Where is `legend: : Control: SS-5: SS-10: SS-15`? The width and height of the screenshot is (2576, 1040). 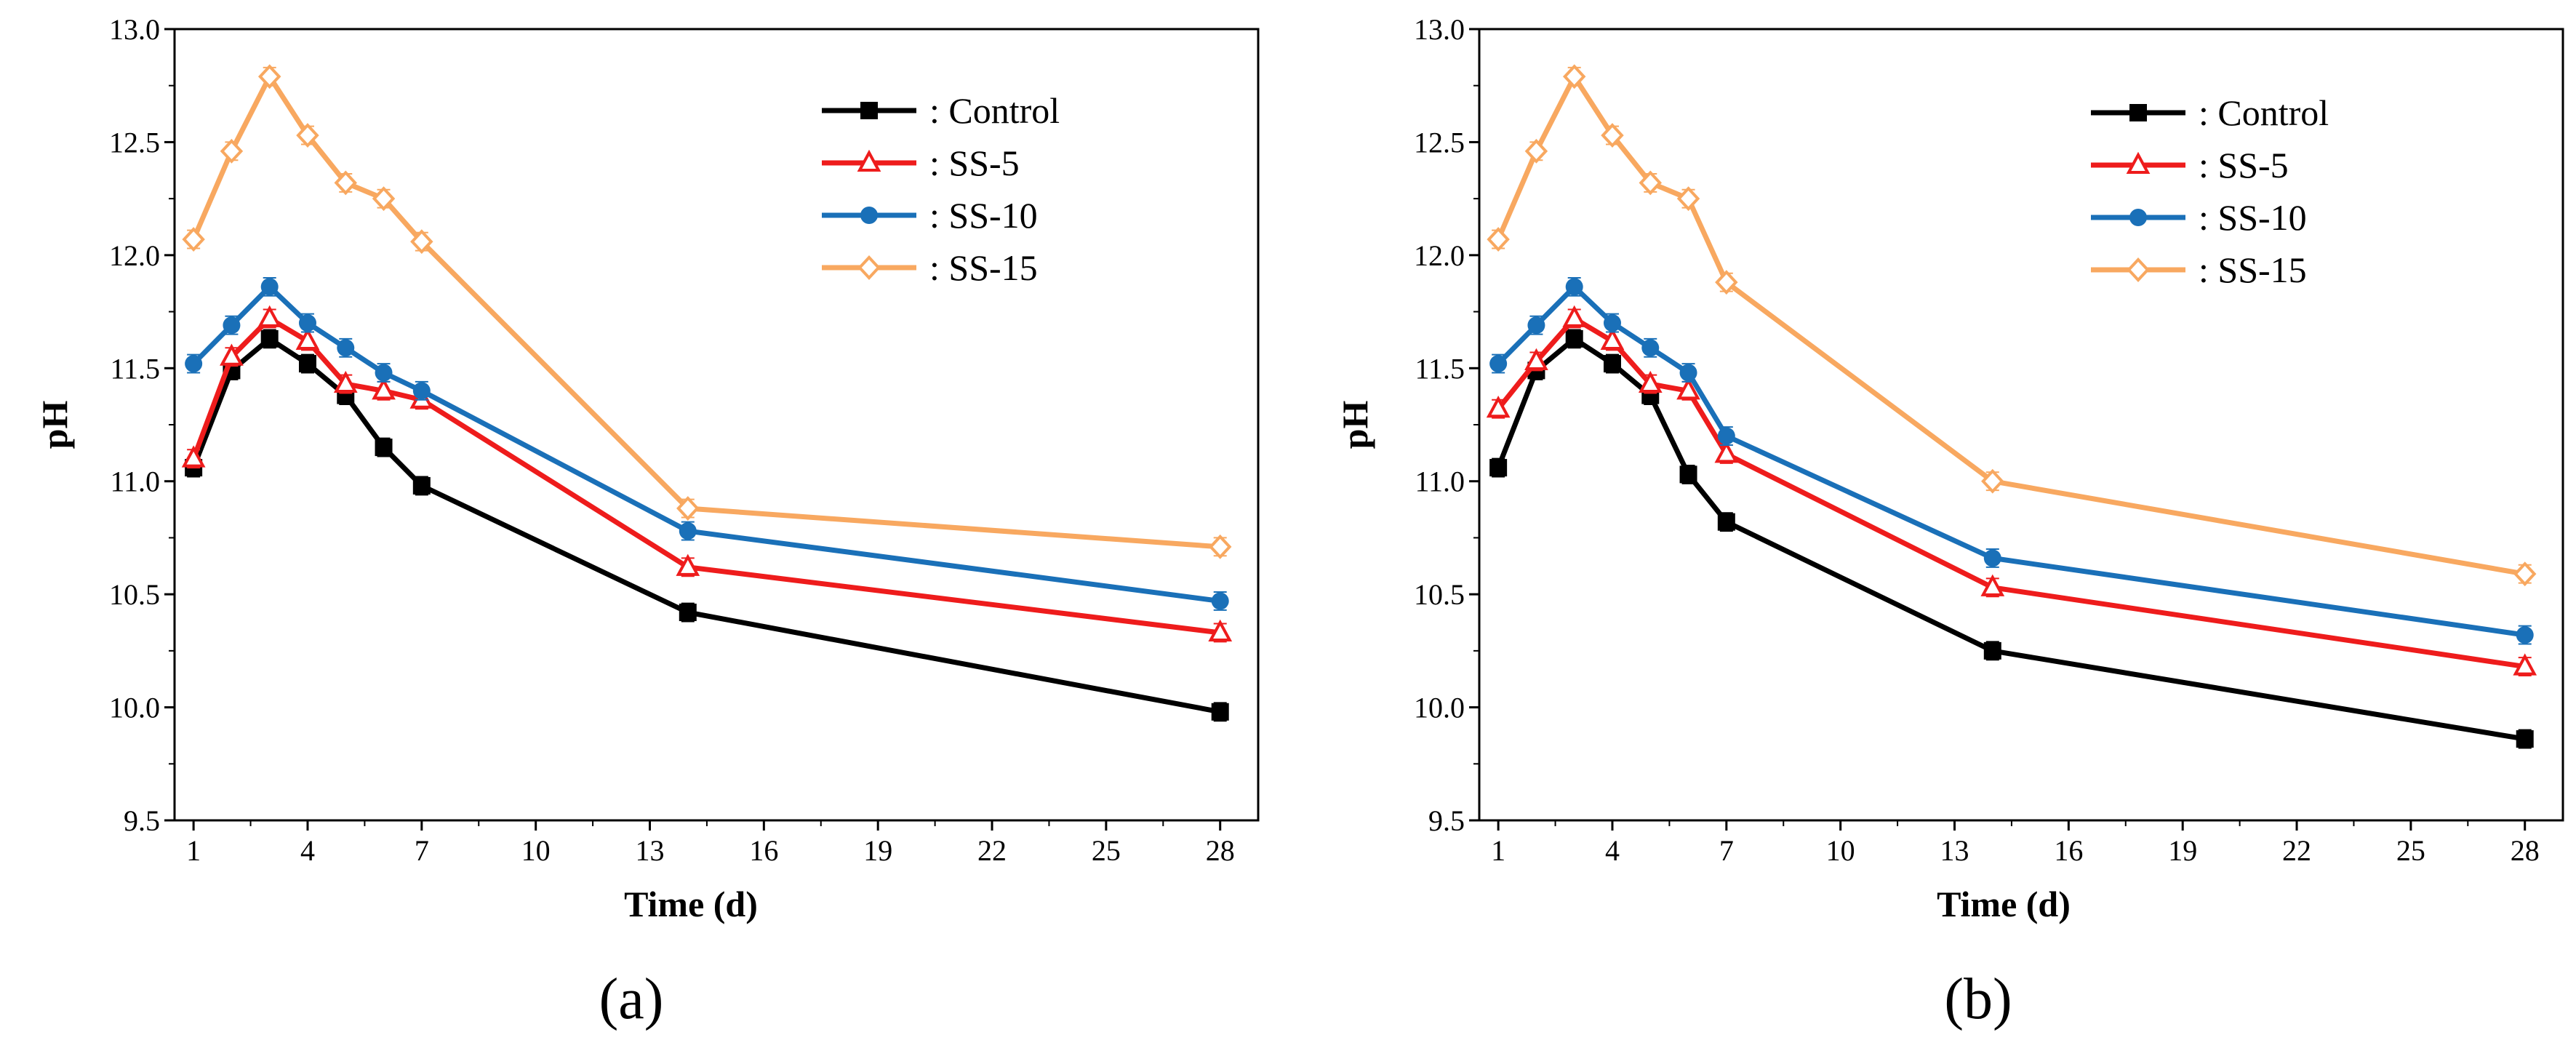
legend: : Control: SS-5: SS-10: SS-15 is located at coordinates (2210, 191).